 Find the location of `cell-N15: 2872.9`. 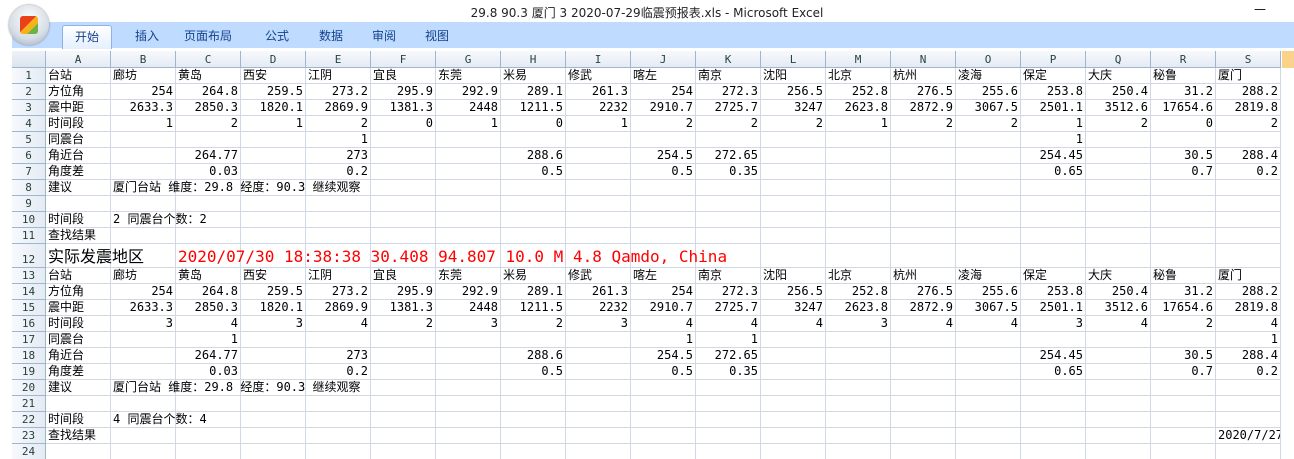

cell-N15: 2872.9 is located at coordinates (923, 308).